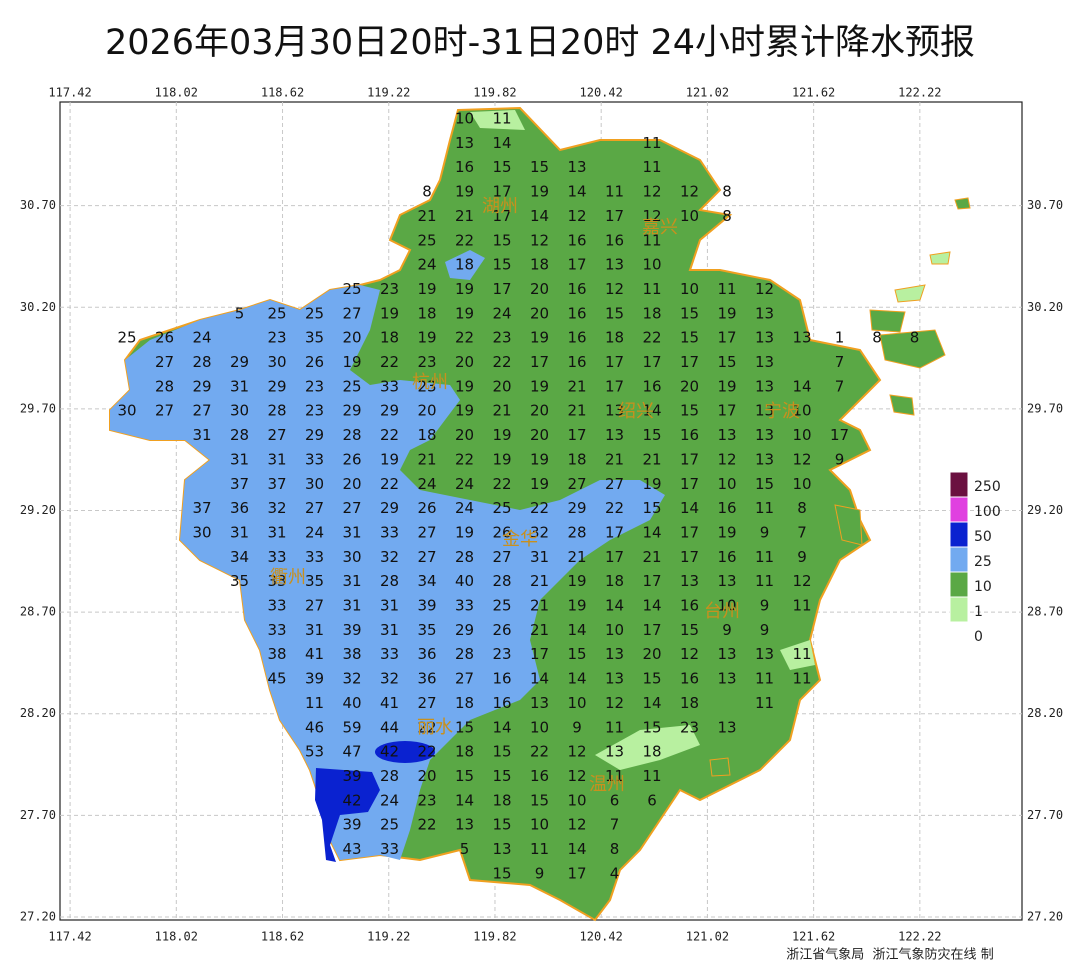 This screenshot has height=970, width=1080. I want to click on y-tick-label: 30.20, so click(1045, 307).